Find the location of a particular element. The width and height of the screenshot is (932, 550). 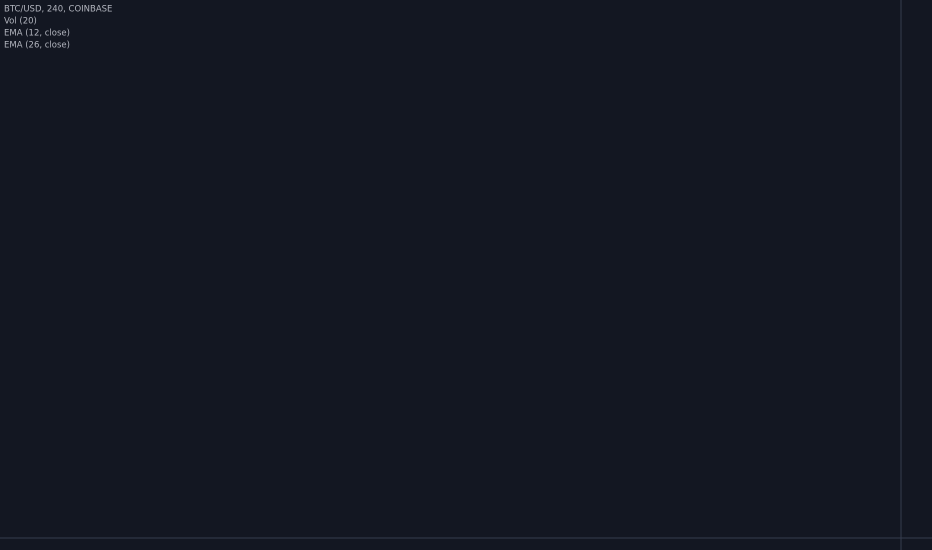

legend-volume: Vol (20) is located at coordinates (20, 22).